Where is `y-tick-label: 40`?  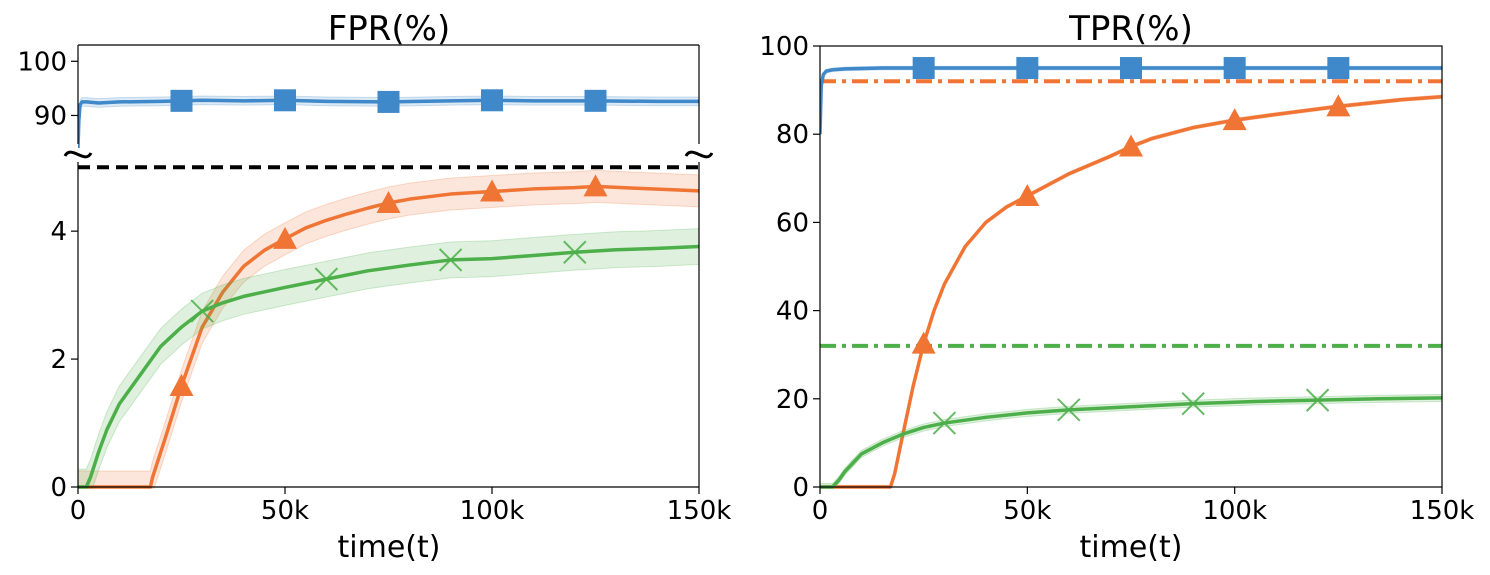 y-tick-label: 40 is located at coordinates (792, 312).